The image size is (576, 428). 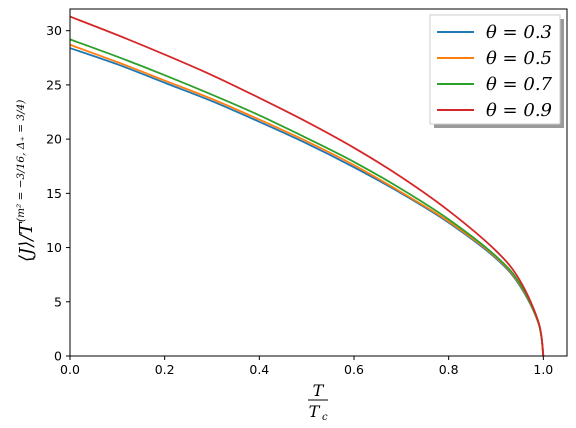 What do you see at coordinates (26, 241) in the screenshot?
I see `y-axis-title-main: ⟨J⟩/T` at bounding box center [26, 241].